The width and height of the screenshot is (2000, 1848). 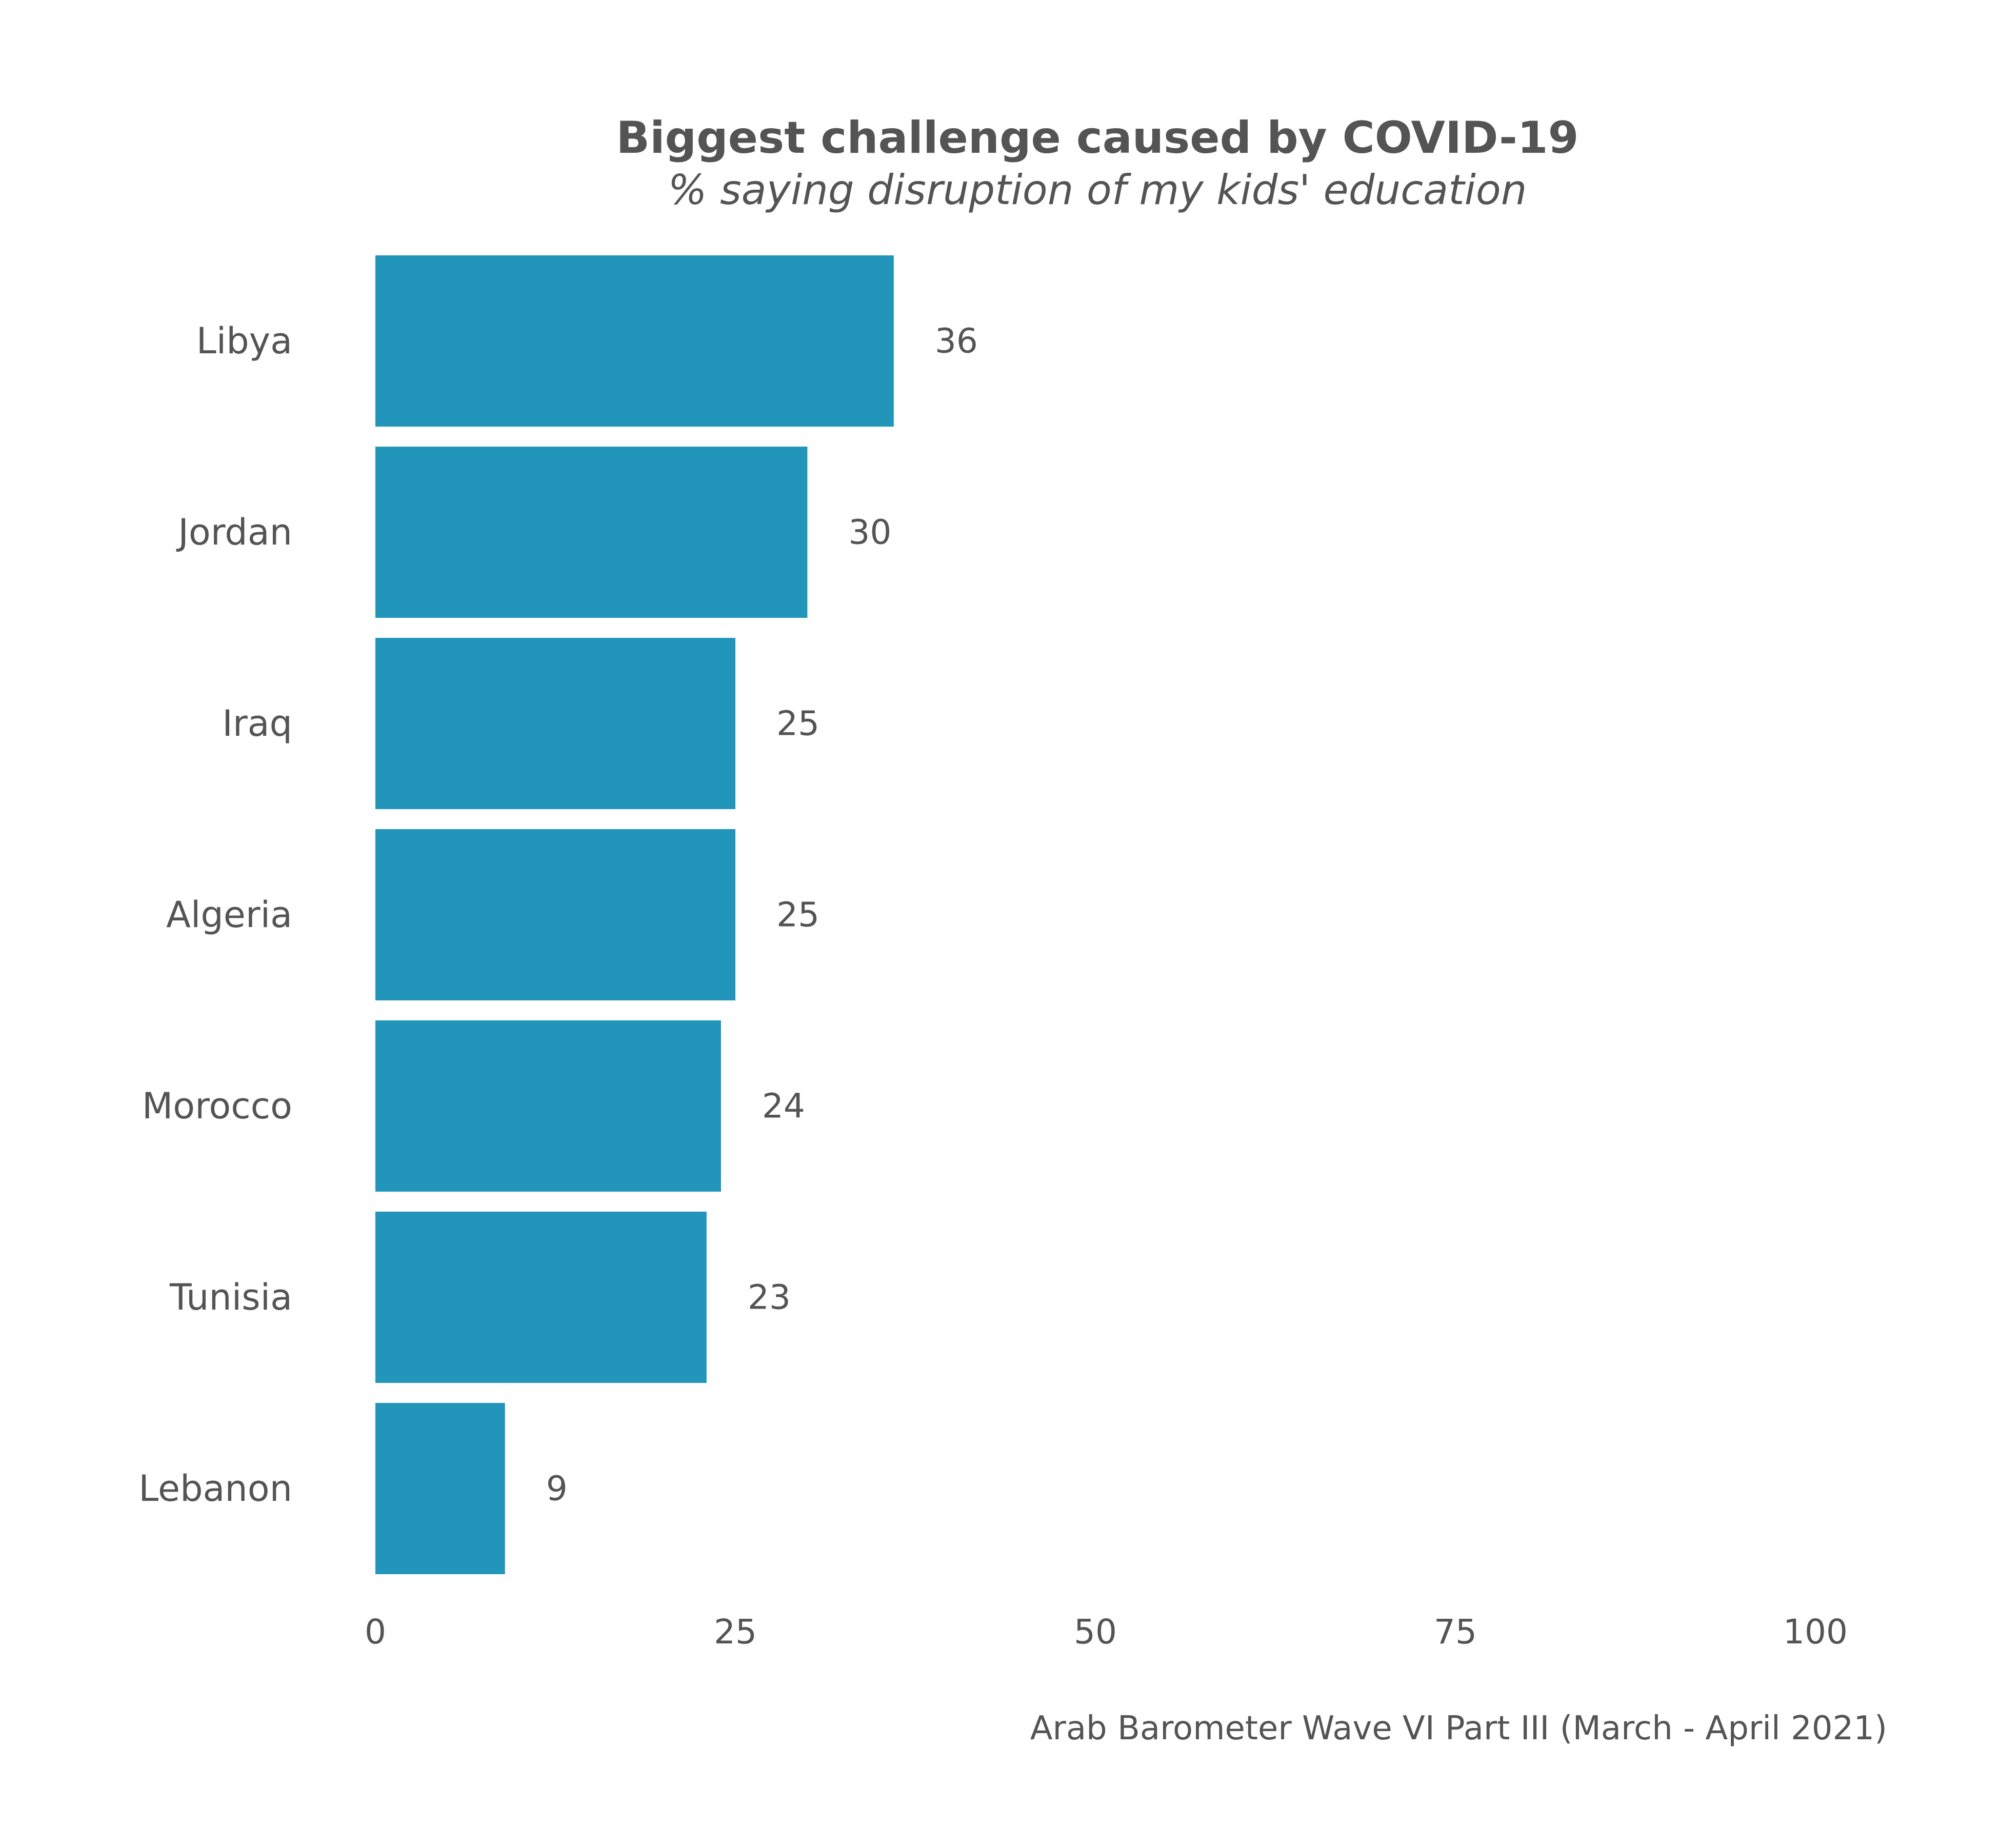 What do you see at coordinates (1815, 1632) in the screenshot?
I see `x-tick-label-100: 100` at bounding box center [1815, 1632].